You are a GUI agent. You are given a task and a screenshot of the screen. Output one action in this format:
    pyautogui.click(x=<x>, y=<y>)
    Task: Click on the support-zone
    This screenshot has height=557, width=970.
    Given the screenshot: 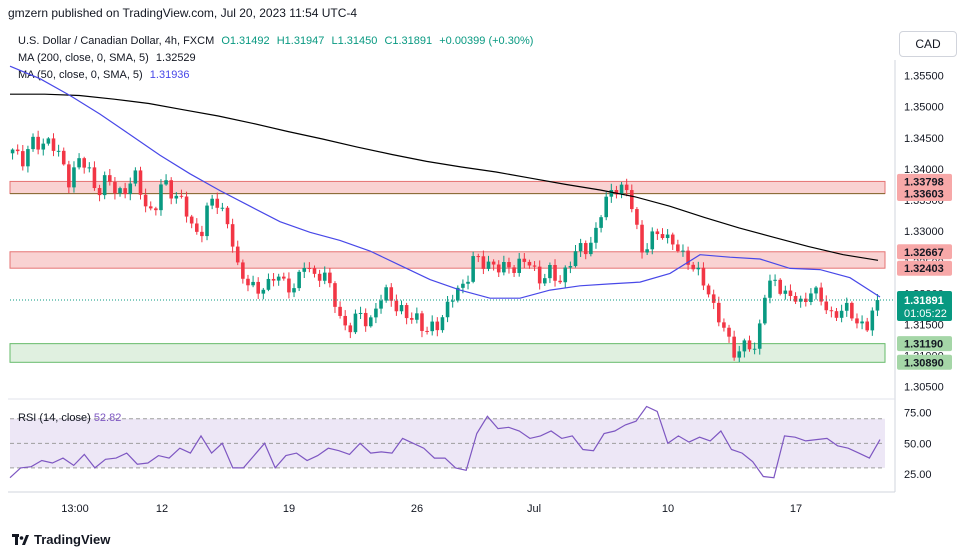 What is the action you would take?
    pyautogui.click(x=447, y=353)
    